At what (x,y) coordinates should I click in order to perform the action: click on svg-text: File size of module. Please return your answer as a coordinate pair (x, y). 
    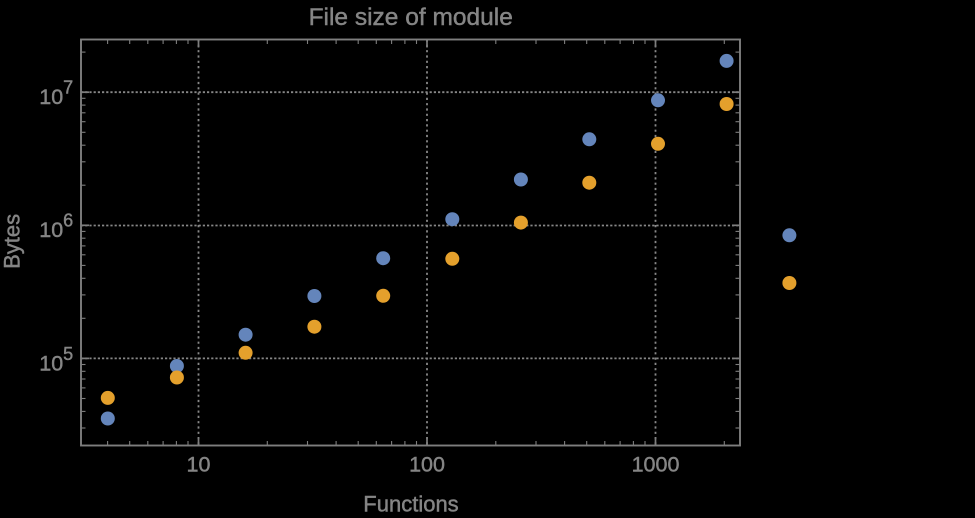
    Looking at the image, I should click on (411, 17).